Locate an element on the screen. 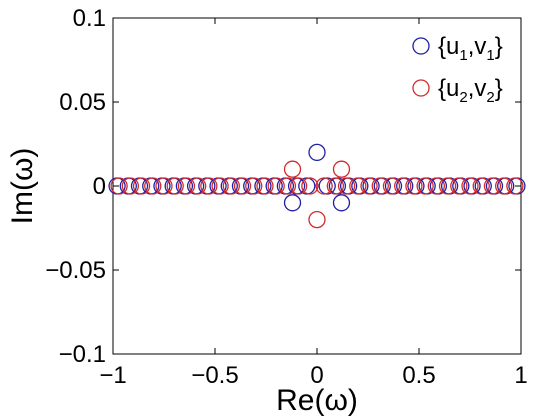 The image size is (540, 419). y-tick-label: −0.1 is located at coordinates (82, 354).